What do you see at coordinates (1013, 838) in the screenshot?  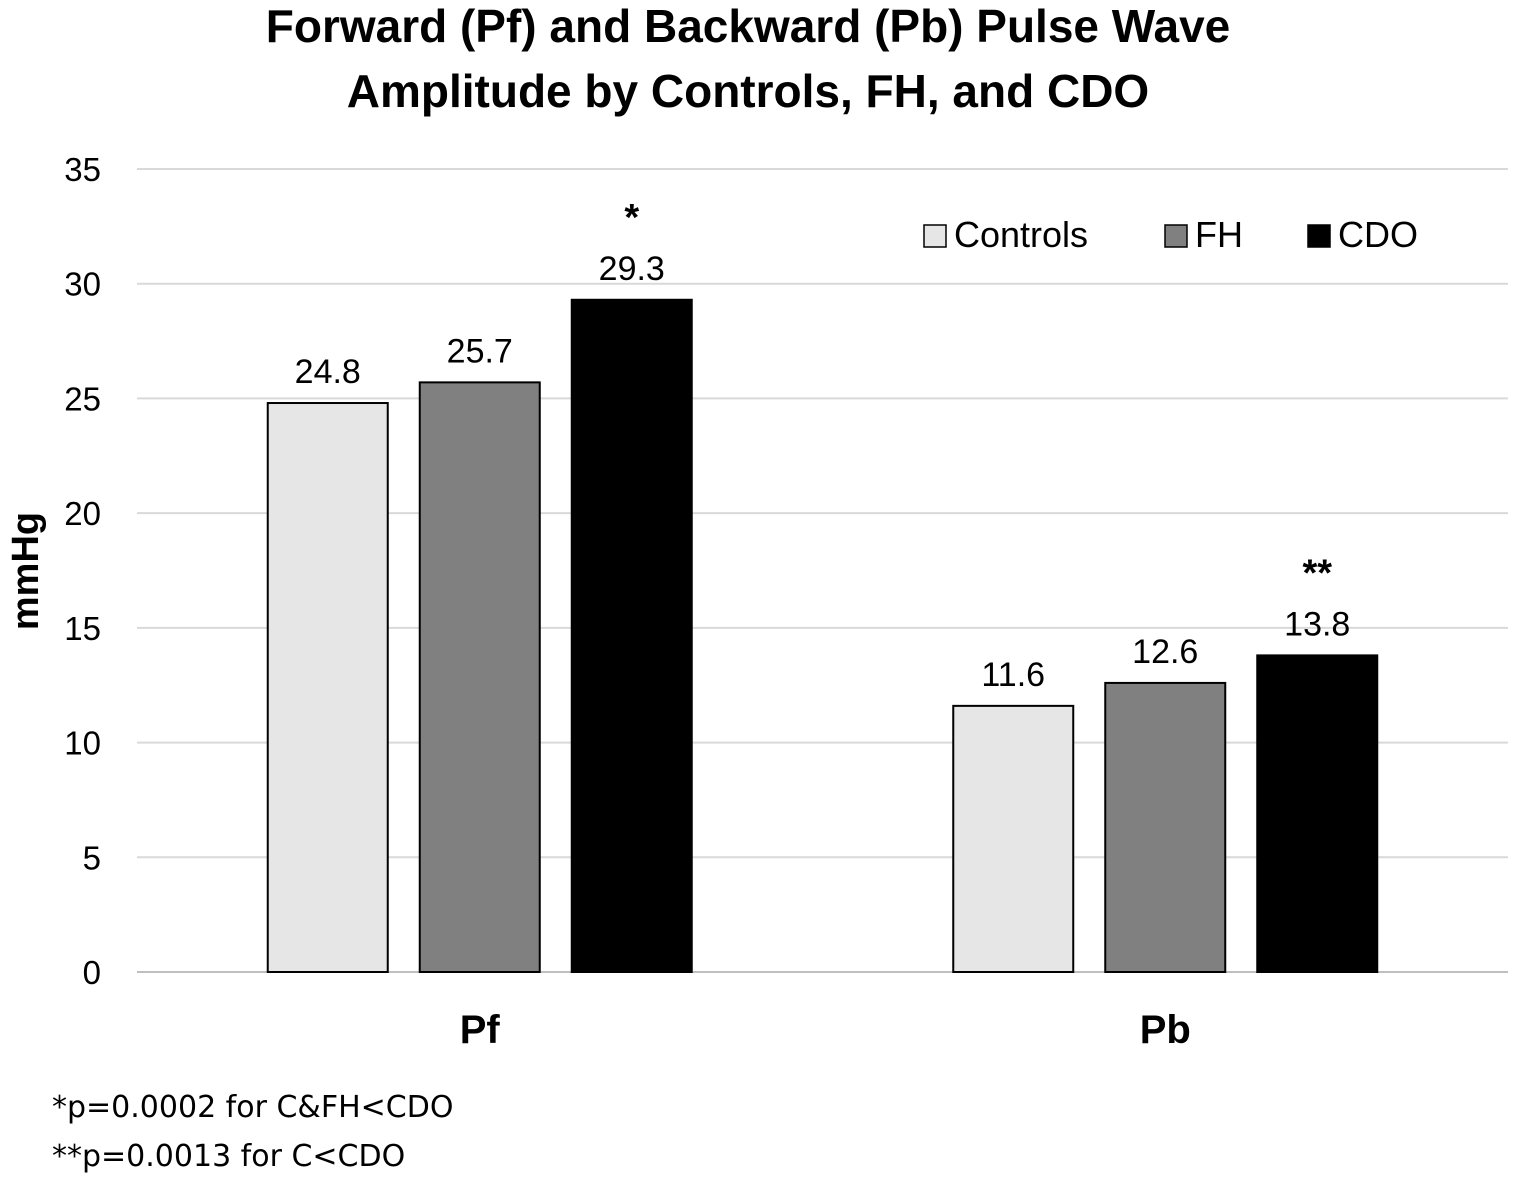 I see `bar-pb-controls` at bounding box center [1013, 838].